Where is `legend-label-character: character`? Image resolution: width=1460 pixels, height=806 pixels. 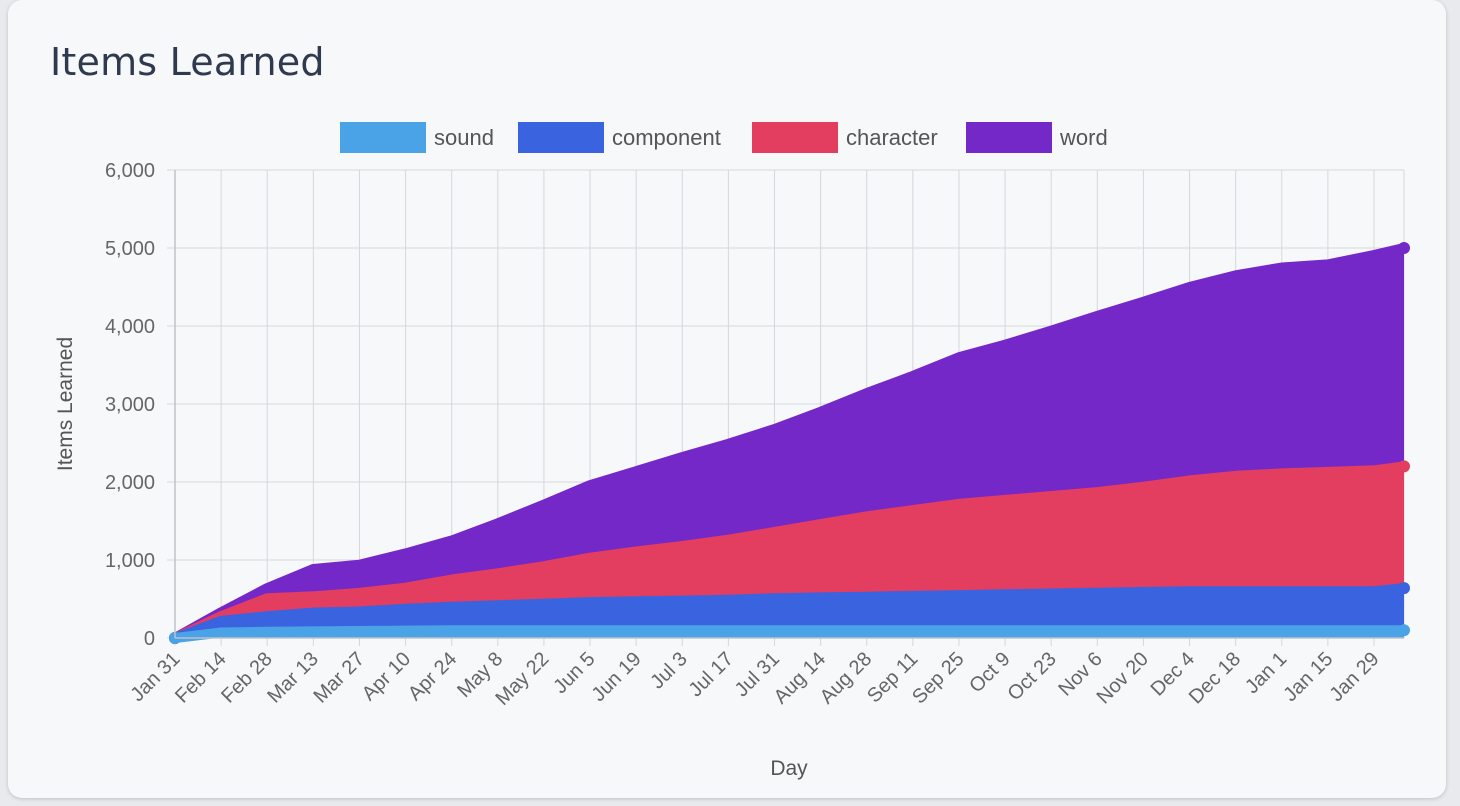
legend-label-character: character is located at coordinates (892, 137).